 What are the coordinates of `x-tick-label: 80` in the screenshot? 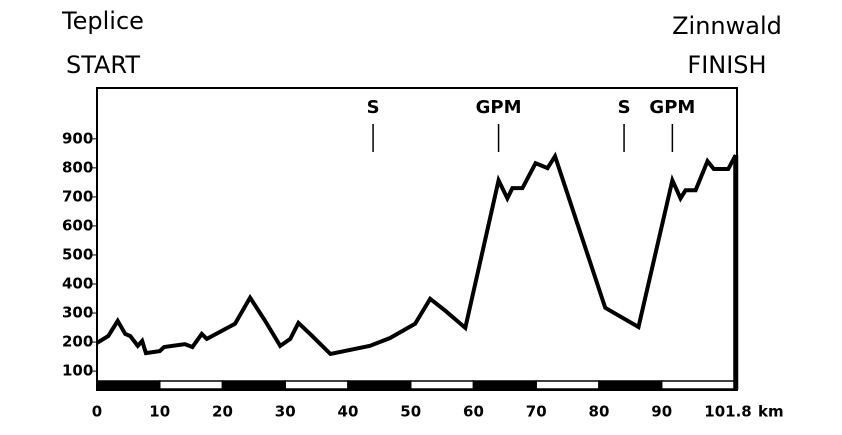 It's located at (599, 412).